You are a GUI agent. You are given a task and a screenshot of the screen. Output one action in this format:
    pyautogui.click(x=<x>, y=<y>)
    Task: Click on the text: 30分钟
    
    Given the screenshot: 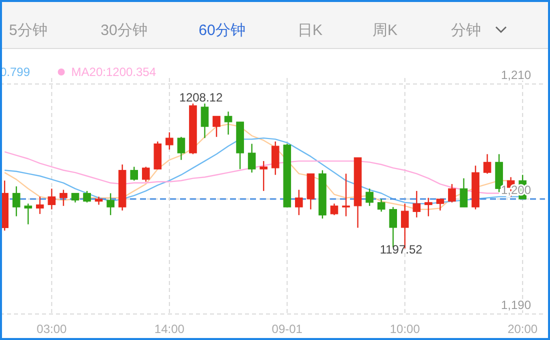 What is the action you would take?
    pyautogui.click(x=124, y=30)
    